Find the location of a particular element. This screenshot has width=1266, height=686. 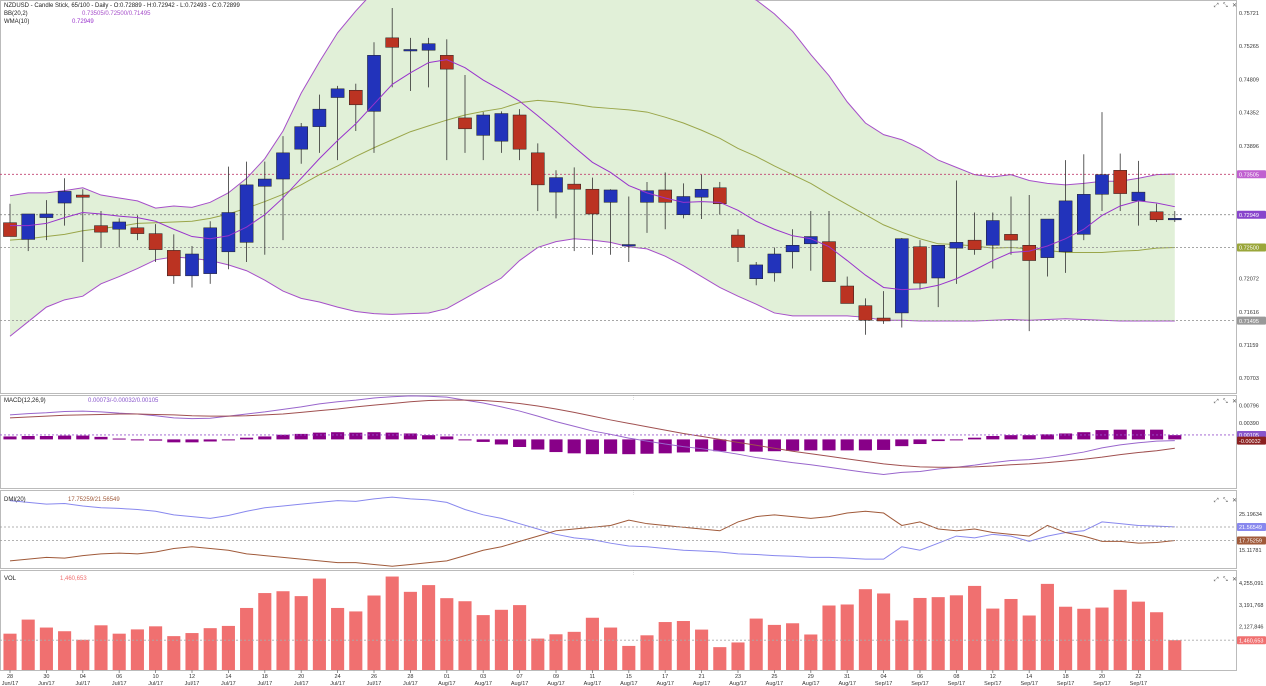

vol-legend-label: VOL is located at coordinates (10, 579).